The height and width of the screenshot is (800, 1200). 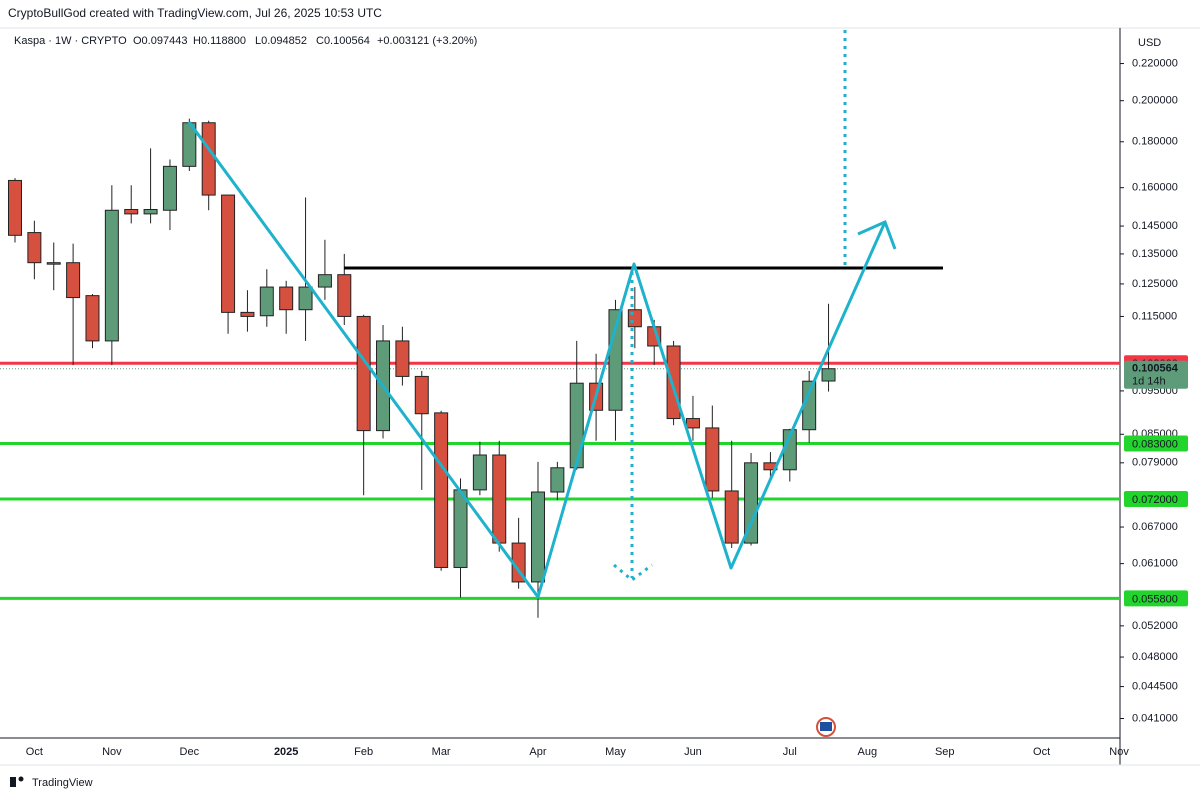 I want to click on y-tick-label: 0.044500, so click(x=1155, y=686).